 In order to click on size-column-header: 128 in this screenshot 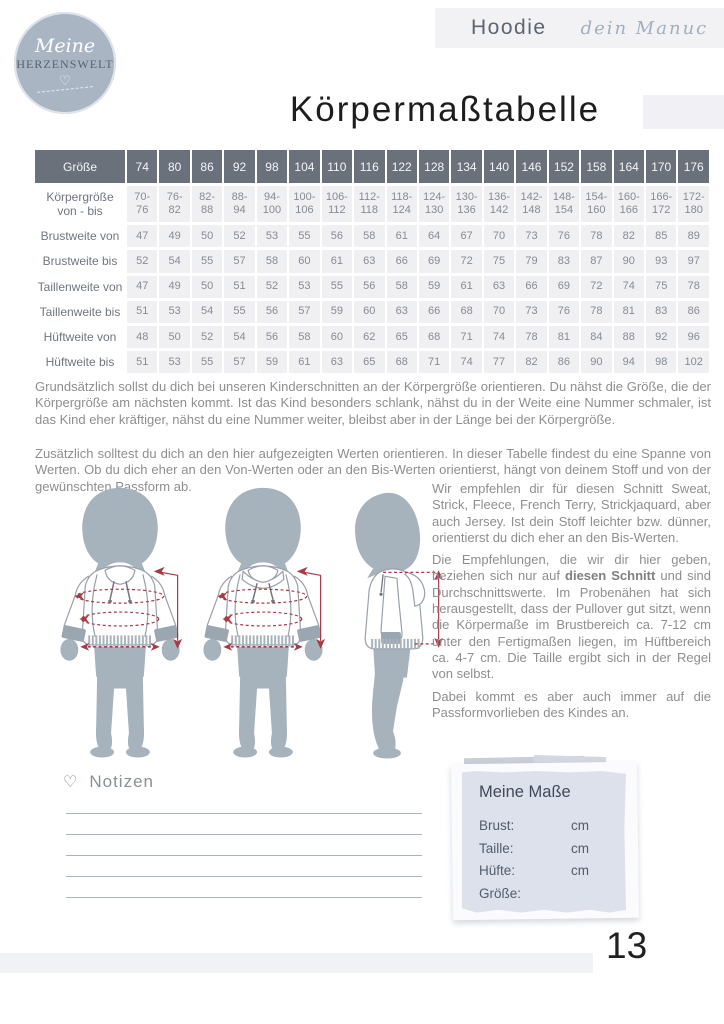, I will do `click(434, 166)`.